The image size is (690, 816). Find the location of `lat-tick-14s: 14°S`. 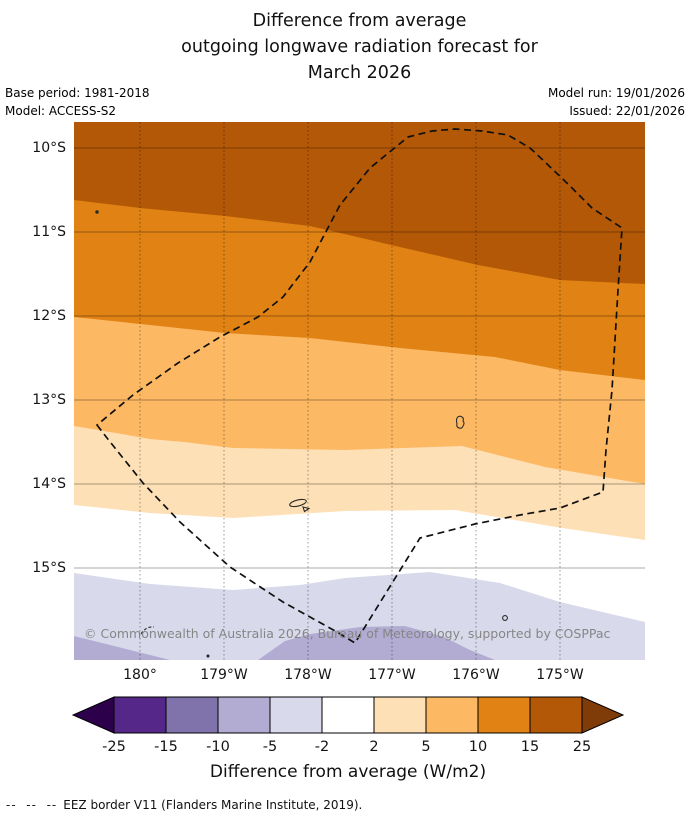

lat-tick-14s: 14°S is located at coordinates (49, 484).